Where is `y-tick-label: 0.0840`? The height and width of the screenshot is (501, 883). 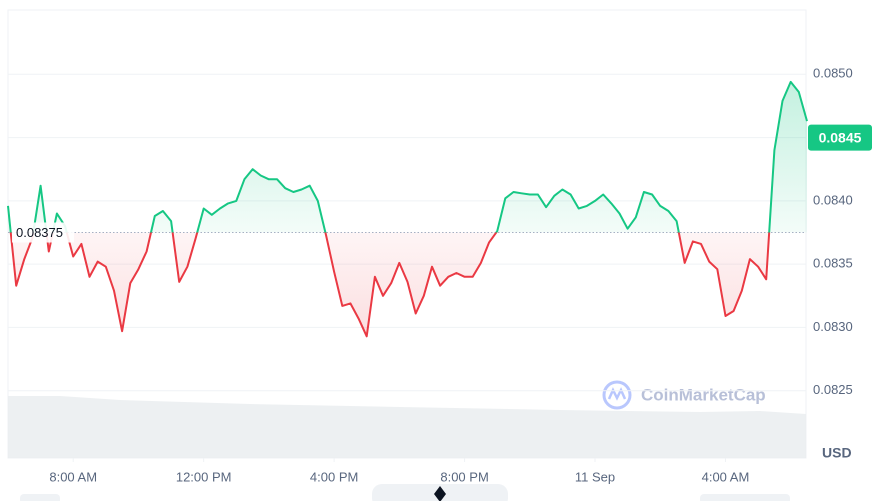
y-tick-label: 0.0840 is located at coordinates (833, 199).